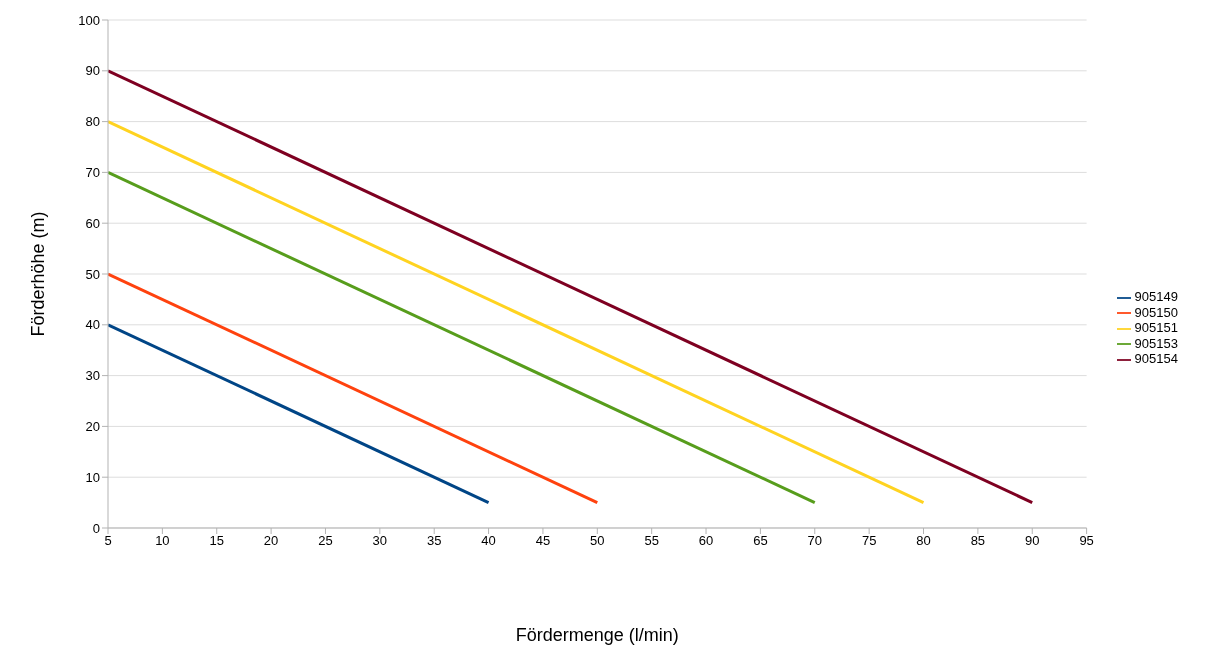 This screenshot has width=1225, height=657. What do you see at coordinates (271, 541) in the screenshot?
I see `x-tick-label: 20` at bounding box center [271, 541].